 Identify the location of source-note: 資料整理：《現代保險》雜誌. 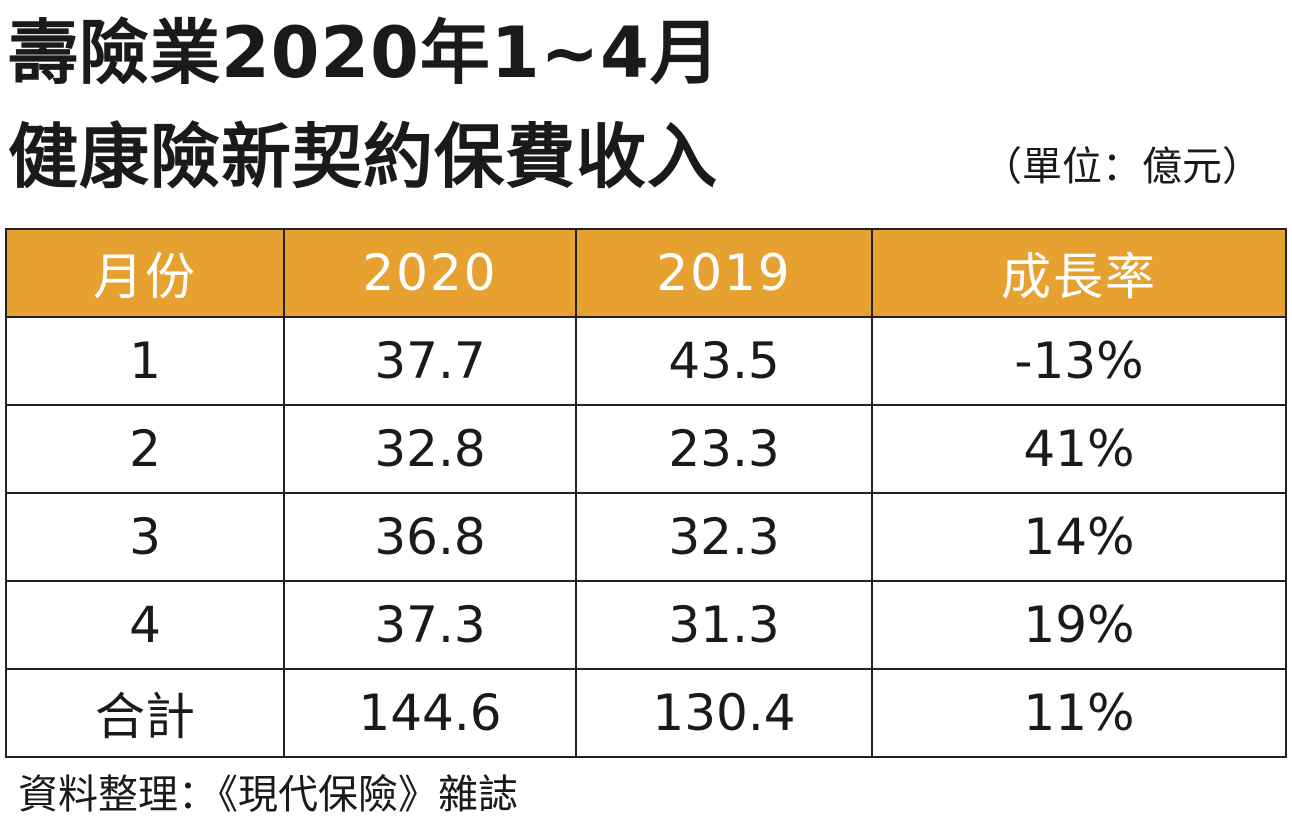
(268, 795).